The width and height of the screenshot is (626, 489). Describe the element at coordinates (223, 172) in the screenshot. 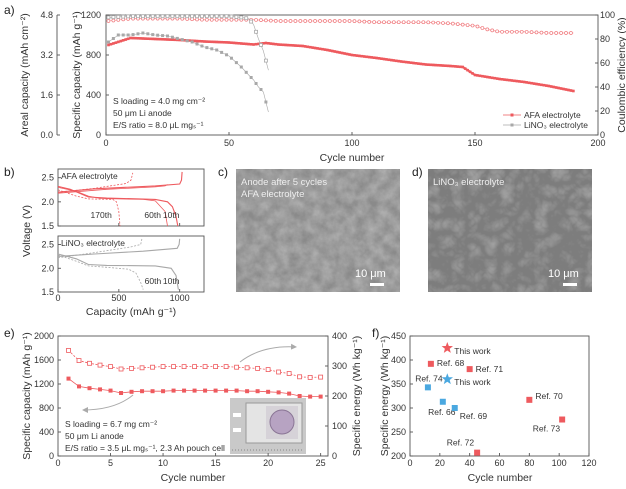

I see `panel-c-label: c)` at that location.